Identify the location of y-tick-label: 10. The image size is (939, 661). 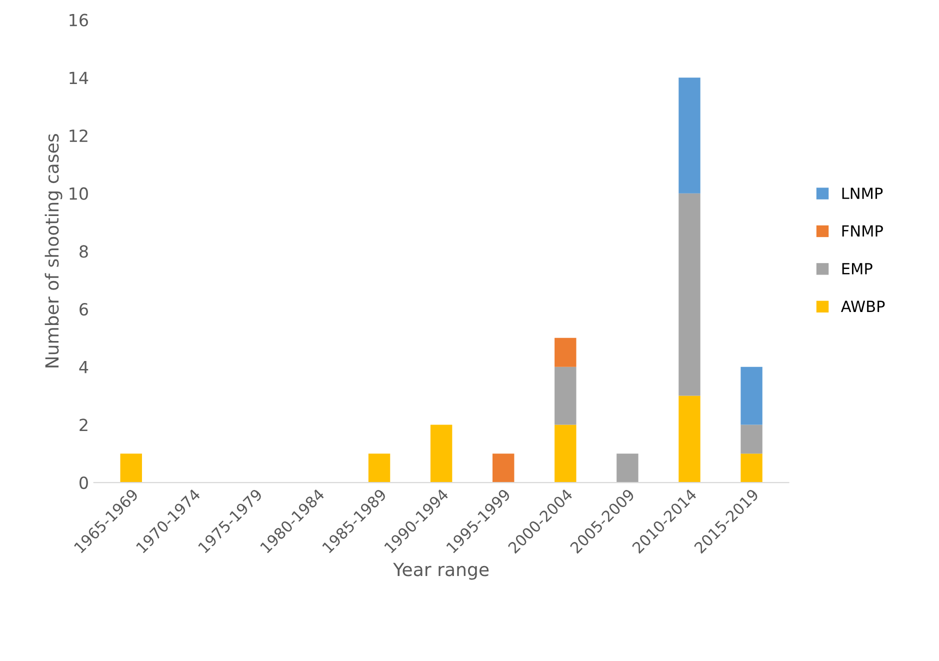
(79, 193).